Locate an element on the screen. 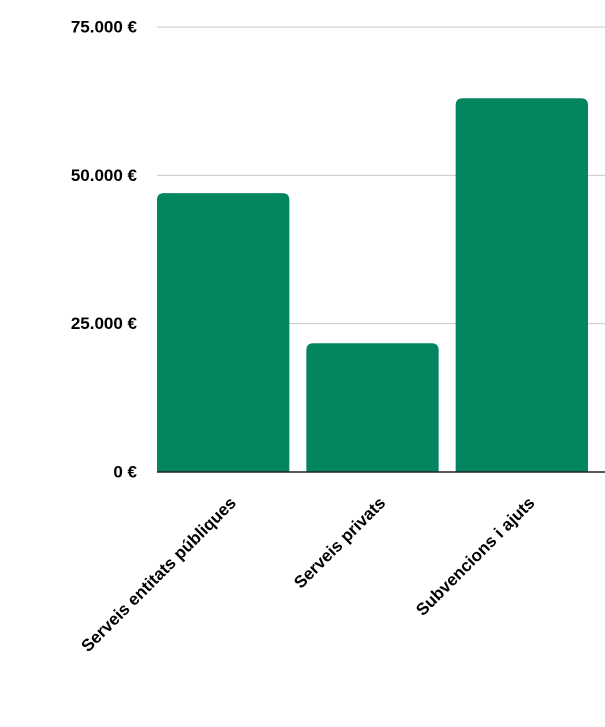 This screenshot has height=727, width=605. y-tick-label: 0 € is located at coordinates (125, 472).